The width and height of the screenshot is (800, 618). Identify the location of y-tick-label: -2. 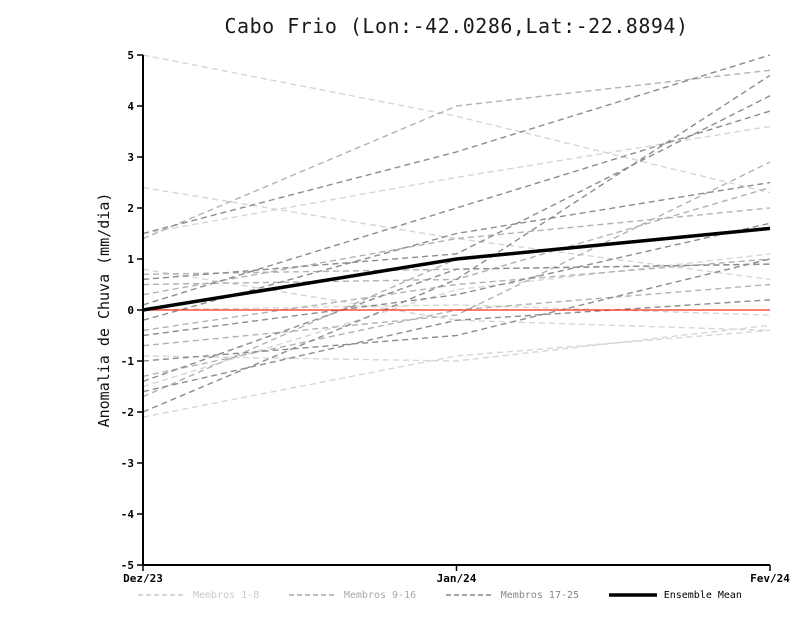
(127, 412).